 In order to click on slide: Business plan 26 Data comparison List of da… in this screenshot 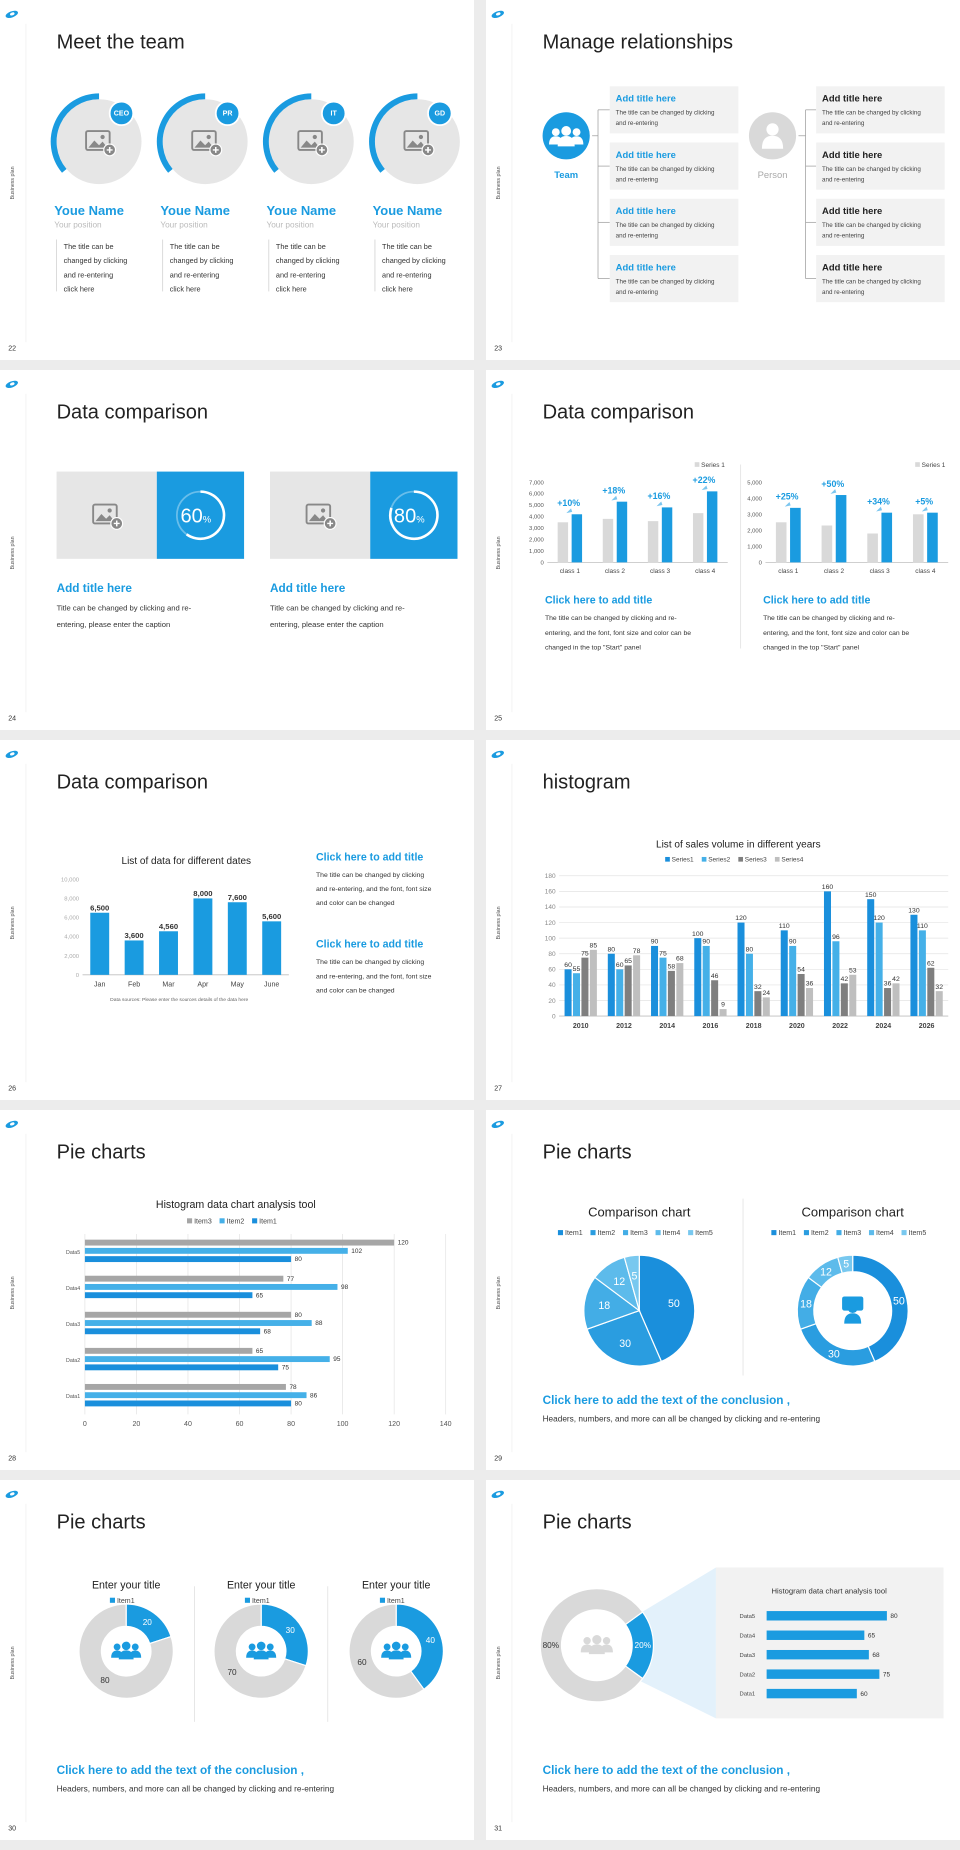, I will do `click(237, 920)`.